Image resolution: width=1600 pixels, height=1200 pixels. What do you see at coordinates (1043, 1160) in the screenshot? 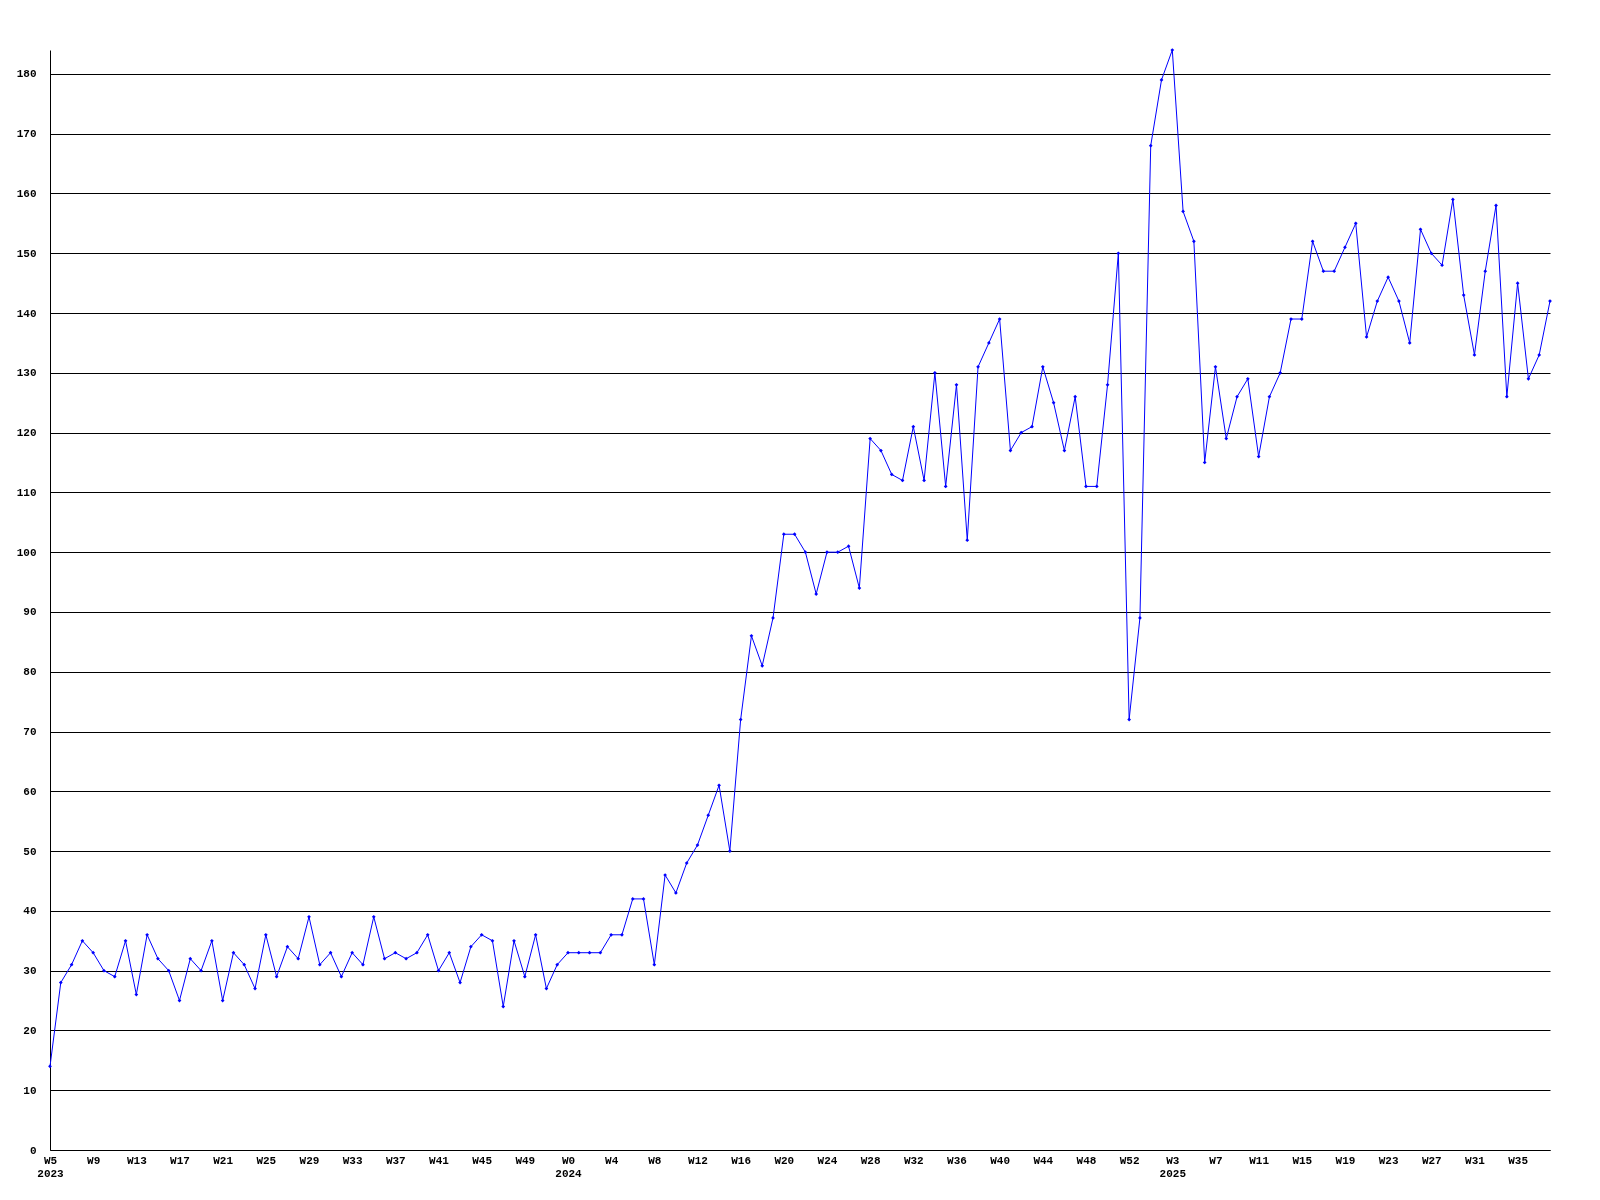
I see `x-tick-label: W44` at bounding box center [1043, 1160].